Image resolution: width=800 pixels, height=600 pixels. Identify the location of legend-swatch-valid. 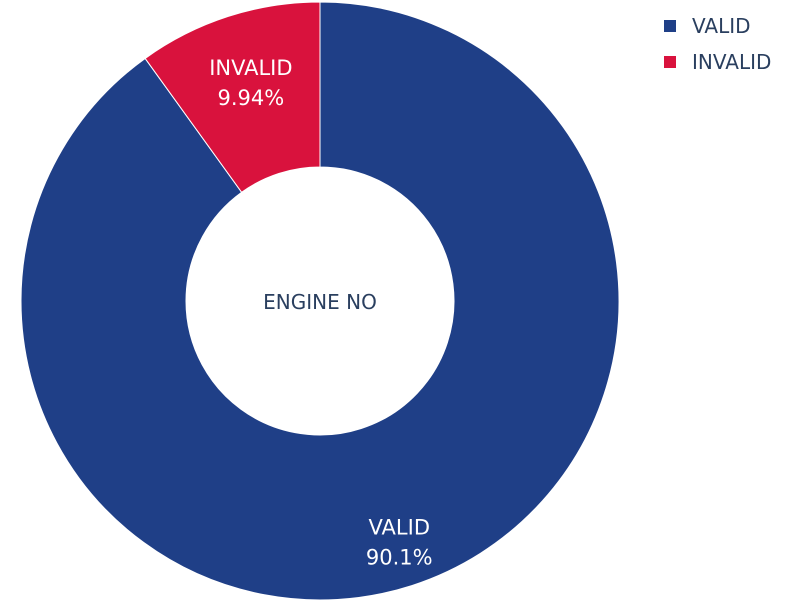
(670, 26).